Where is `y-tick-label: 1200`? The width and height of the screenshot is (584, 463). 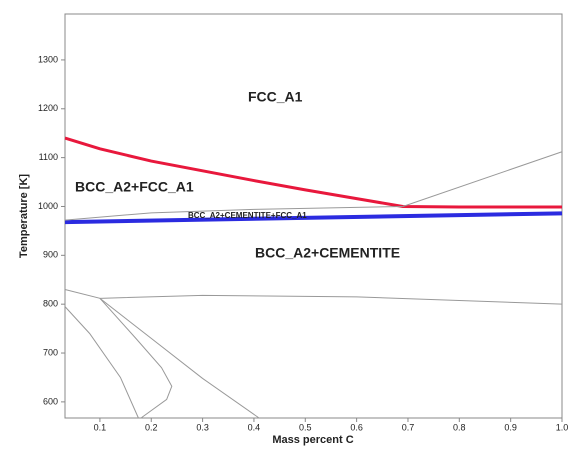 y-tick-label: 1200 is located at coordinates (48, 108).